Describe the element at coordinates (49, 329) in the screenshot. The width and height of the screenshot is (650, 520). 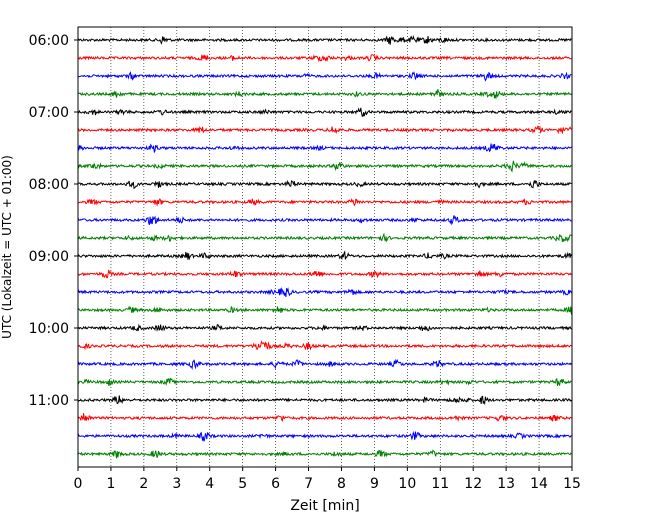
I see `y-tick-label: 10:00` at that location.